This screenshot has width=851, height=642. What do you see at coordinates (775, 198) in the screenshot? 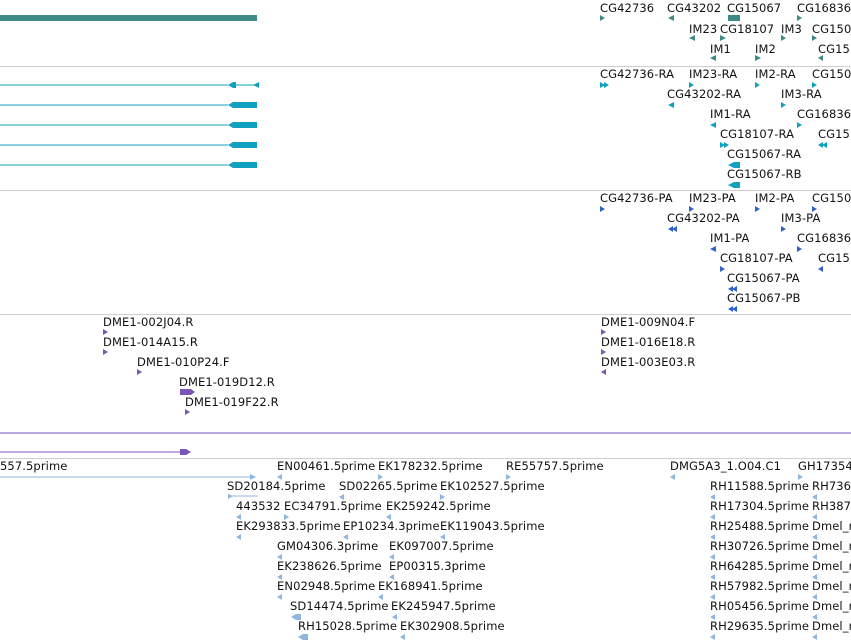
I see `protein-label: IM2-PA` at bounding box center [775, 198].